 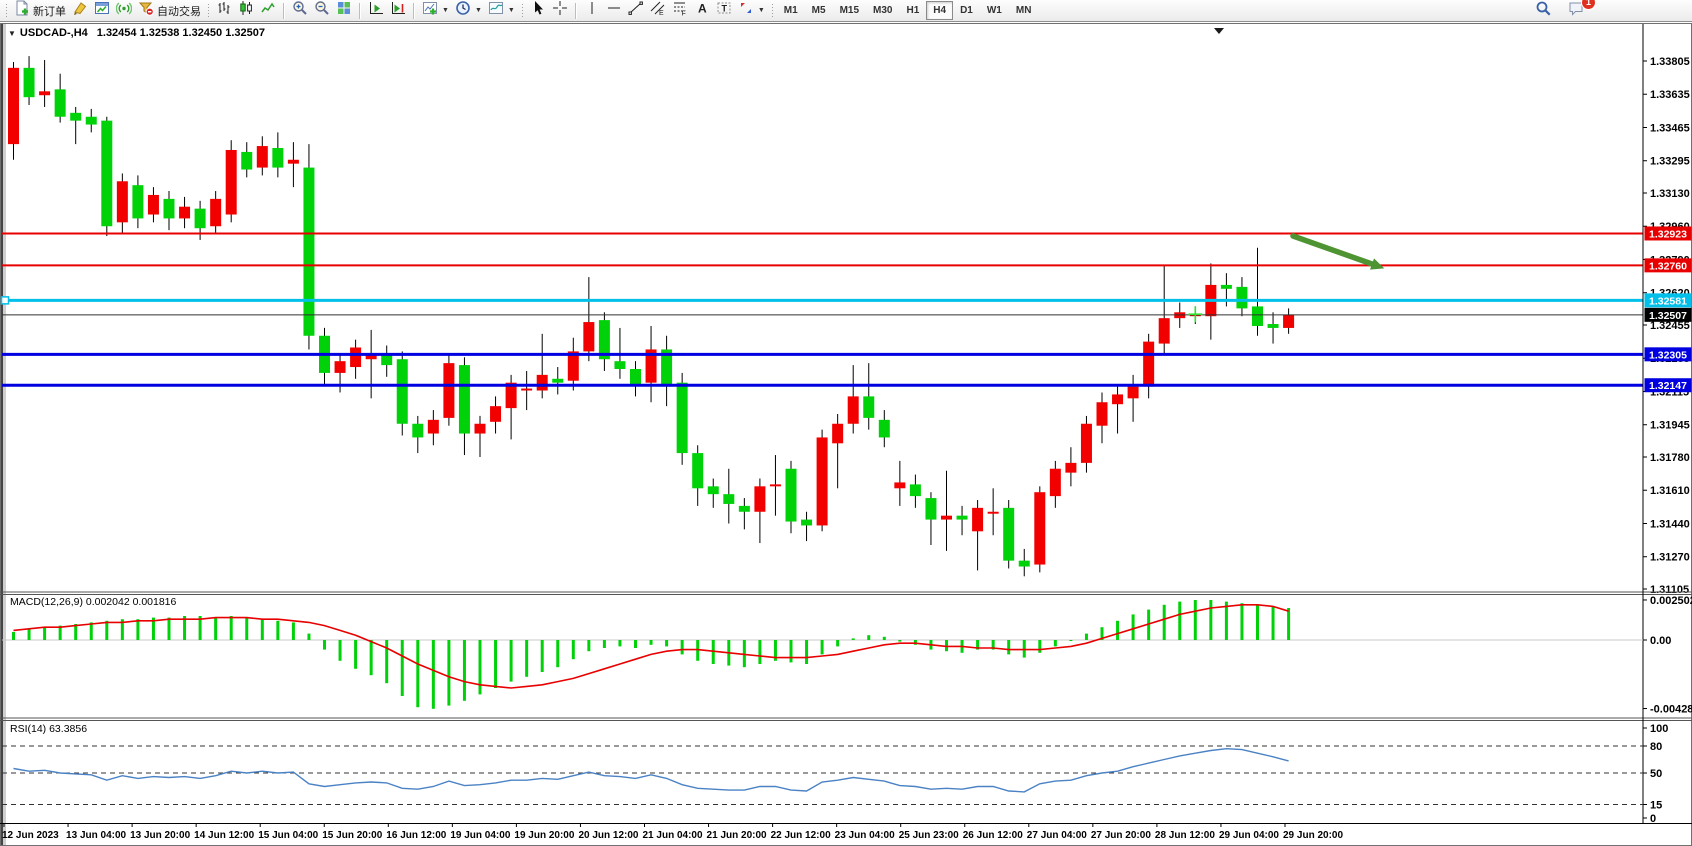 I want to click on auto-scroll-icon, so click(x=376, y=10).